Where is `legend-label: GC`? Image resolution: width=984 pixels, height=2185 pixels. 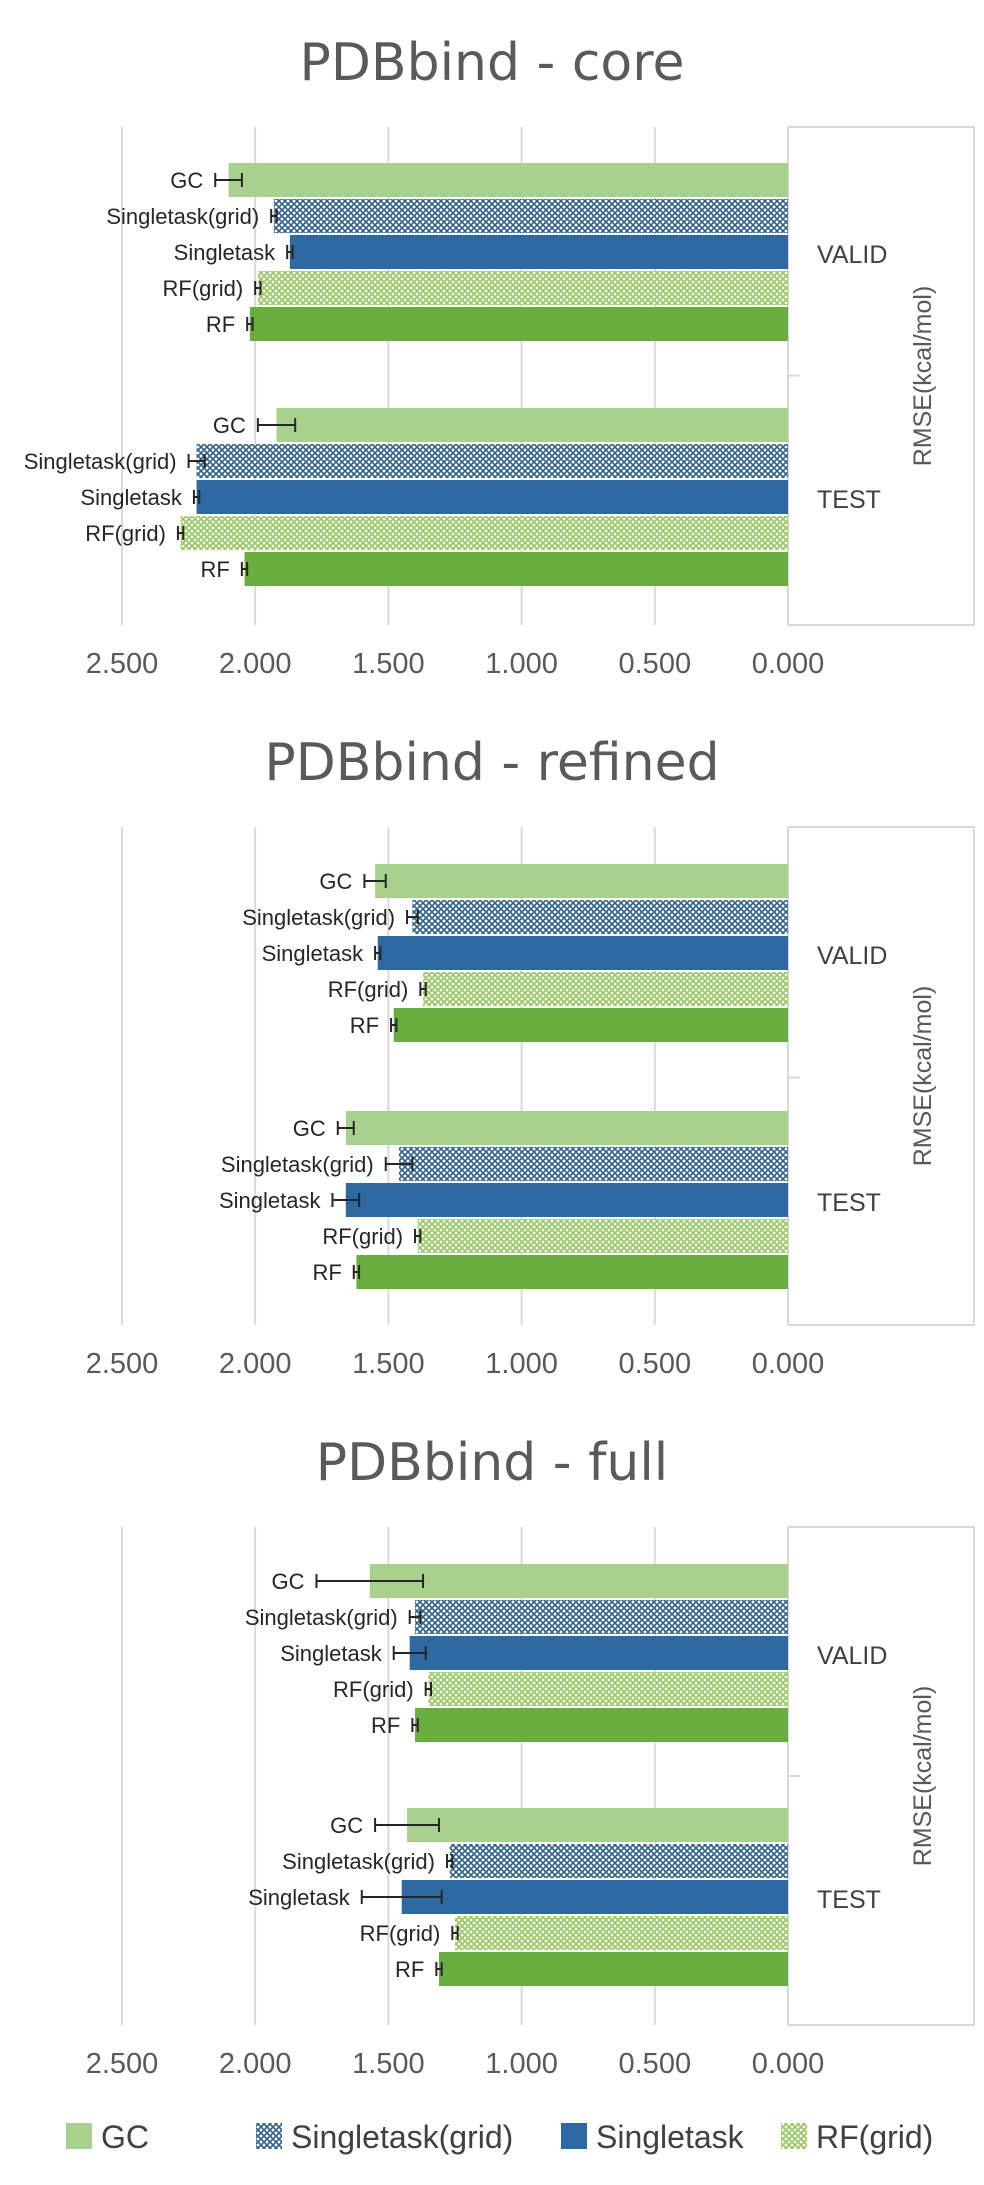
legend-label: GC is located at coordinates (125, 2137).